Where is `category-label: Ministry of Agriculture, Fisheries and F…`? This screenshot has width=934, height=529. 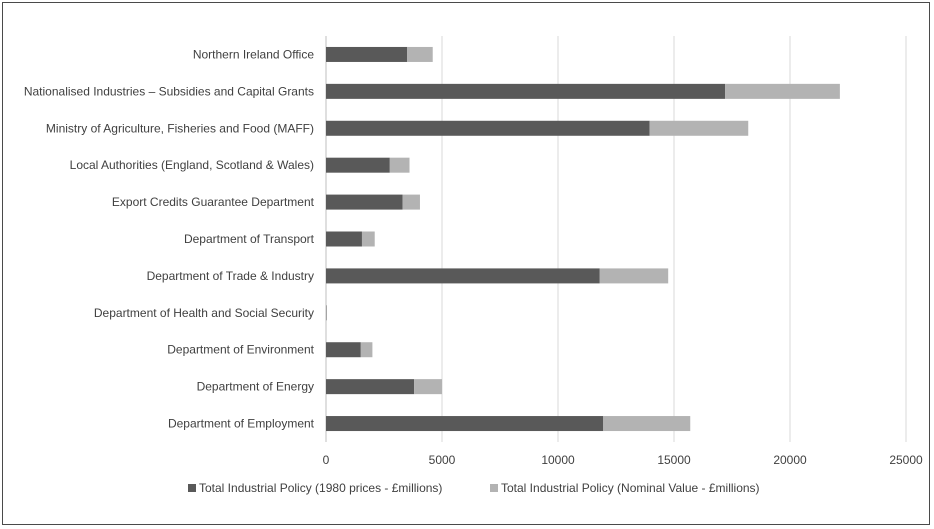
category-label: Ministry of Agriculture, Fisheries and F… is located at coordinates (180, 128).